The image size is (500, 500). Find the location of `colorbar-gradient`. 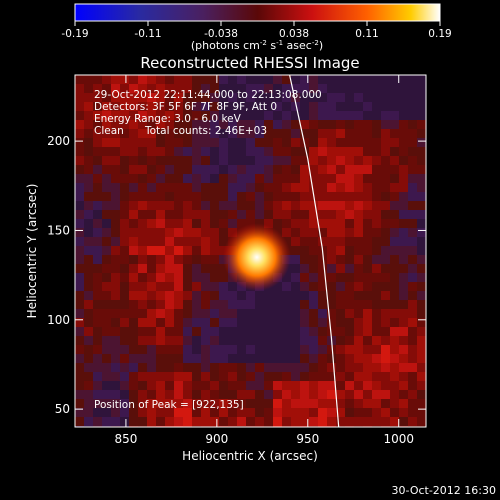

colorbar-gradient is located at coordinates (257, 12).